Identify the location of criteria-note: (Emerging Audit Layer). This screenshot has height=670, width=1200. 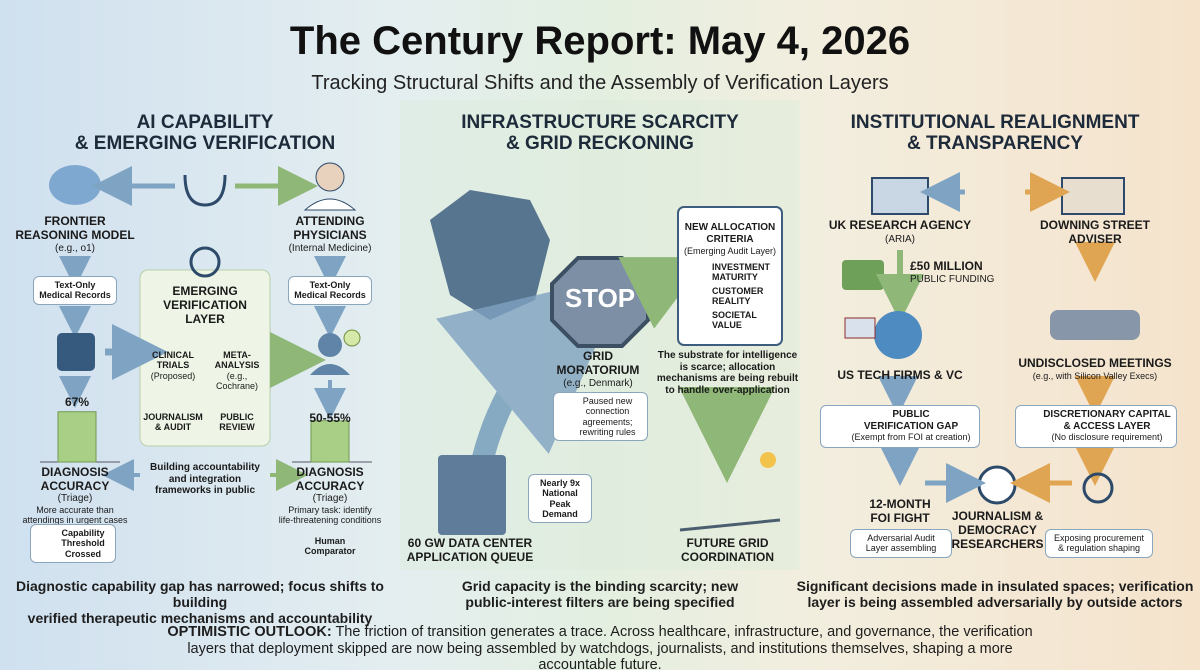
(730, 251).